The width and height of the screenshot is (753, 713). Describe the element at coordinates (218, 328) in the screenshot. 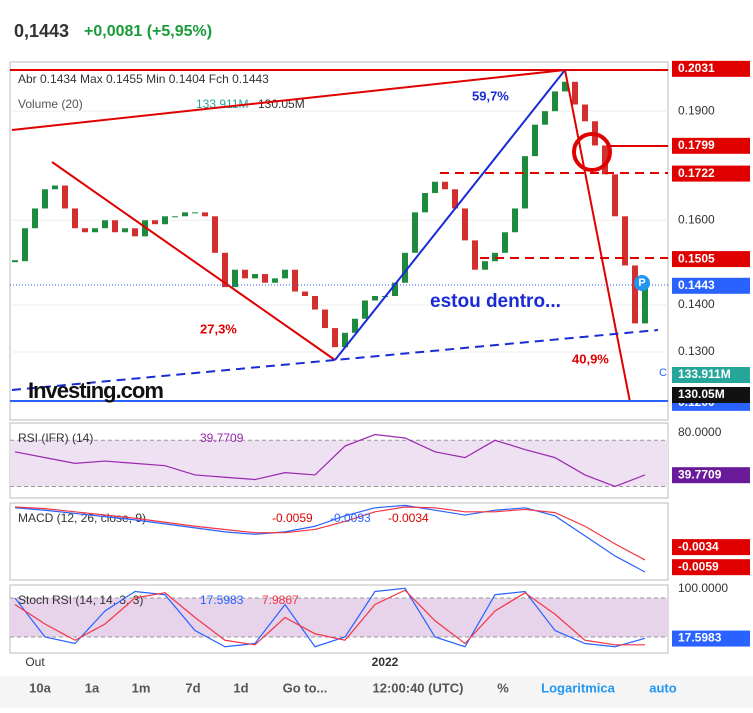

I see `annotation: 27,3%` at that location.